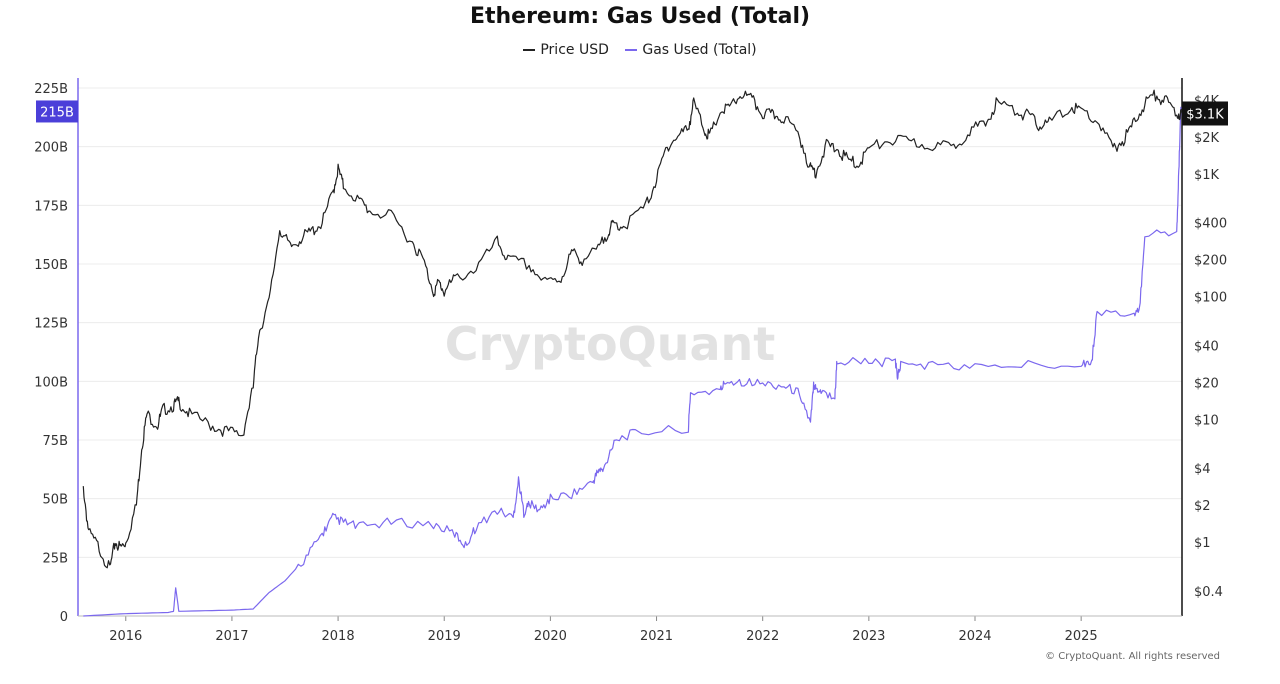 The height and width of the screenshot is (684, 1280). I want to click on x-tick-label: 2019, so click(444, 636).